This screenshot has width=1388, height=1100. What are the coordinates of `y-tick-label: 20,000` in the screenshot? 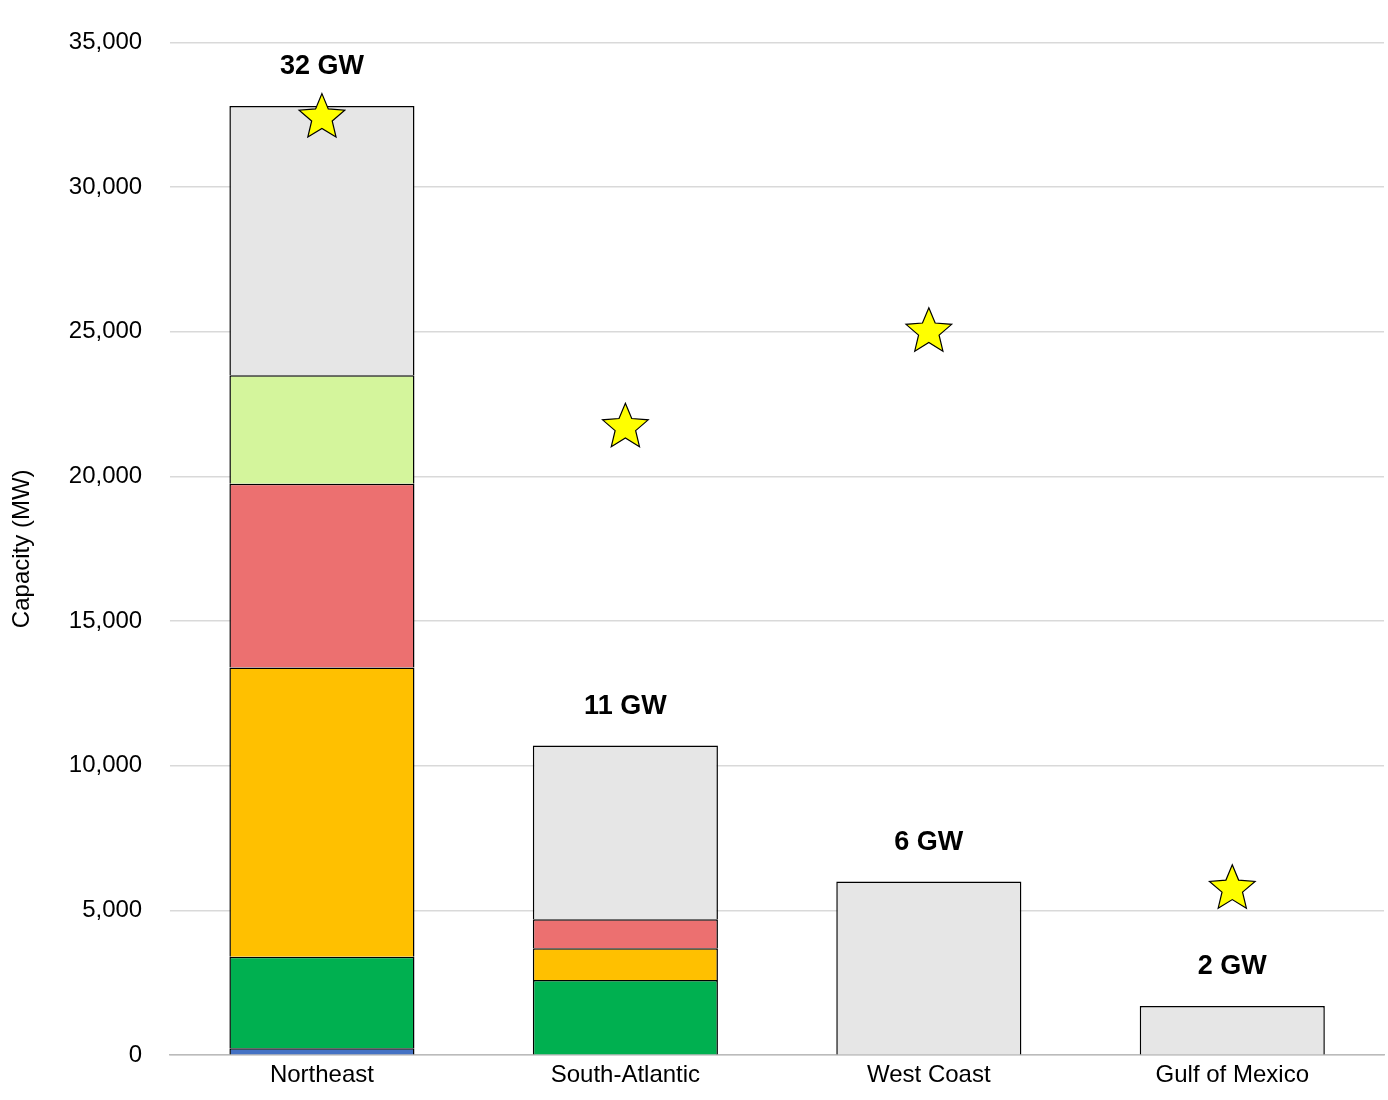 It's located at (105, 475).